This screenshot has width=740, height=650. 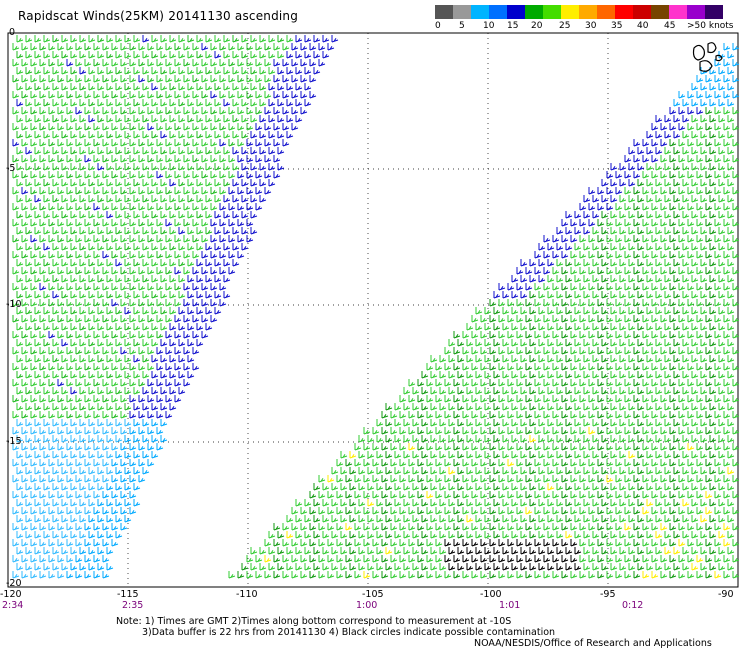 What do you see at coordinates (510, 605) in the screenshot?
I see `time-label: 1:01` at bounding box center [510, 605].